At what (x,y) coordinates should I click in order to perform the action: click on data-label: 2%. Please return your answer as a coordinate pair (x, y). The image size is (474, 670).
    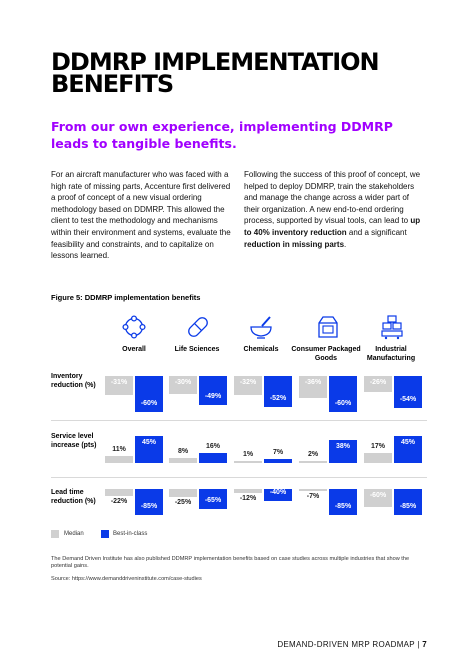
    Looking at the image, I should click on (313, 454).